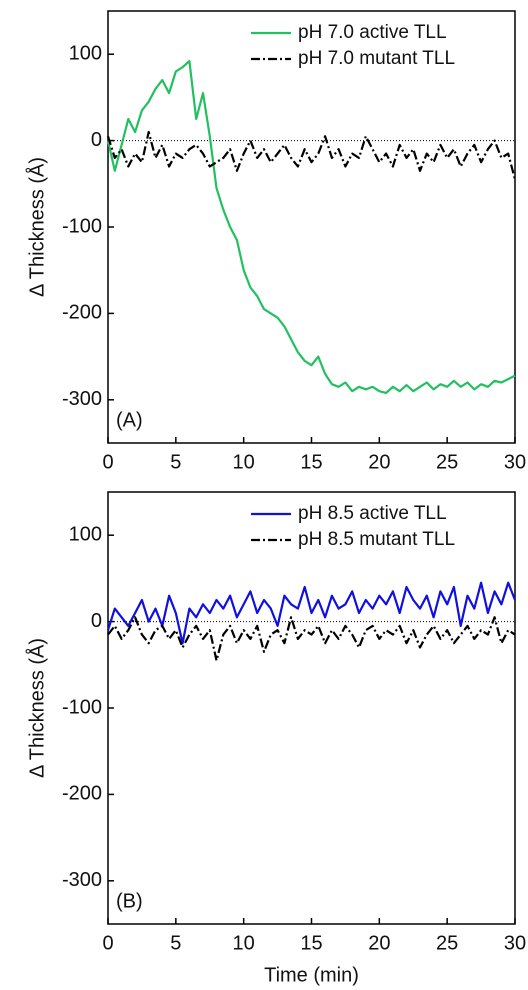  What do you see at coordinates (372, 32) in the screenshot?
I see `legend-label: pH 7.0 active TLL` at bounding box center [372, 32].